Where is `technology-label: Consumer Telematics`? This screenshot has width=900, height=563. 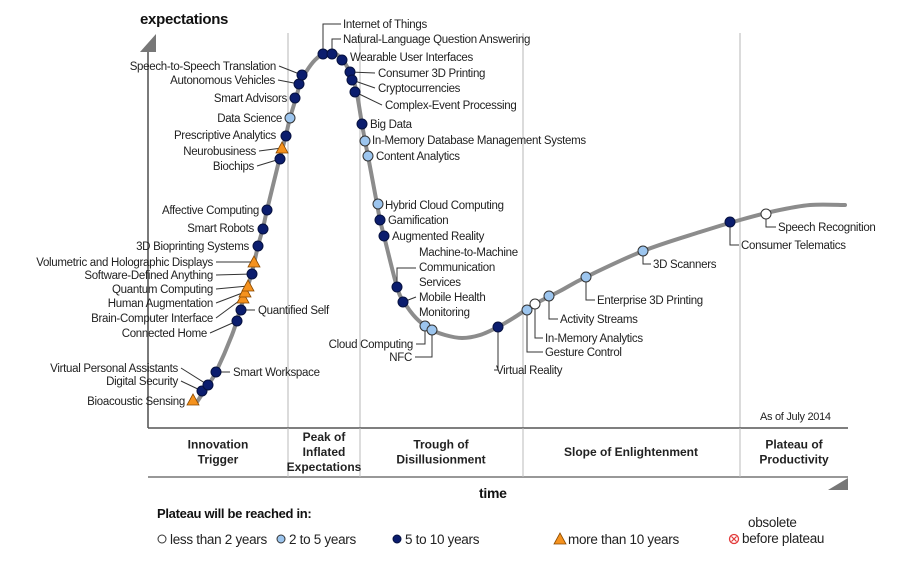 technology-label: Consumer Telematics is located at coordinates (793, 246).